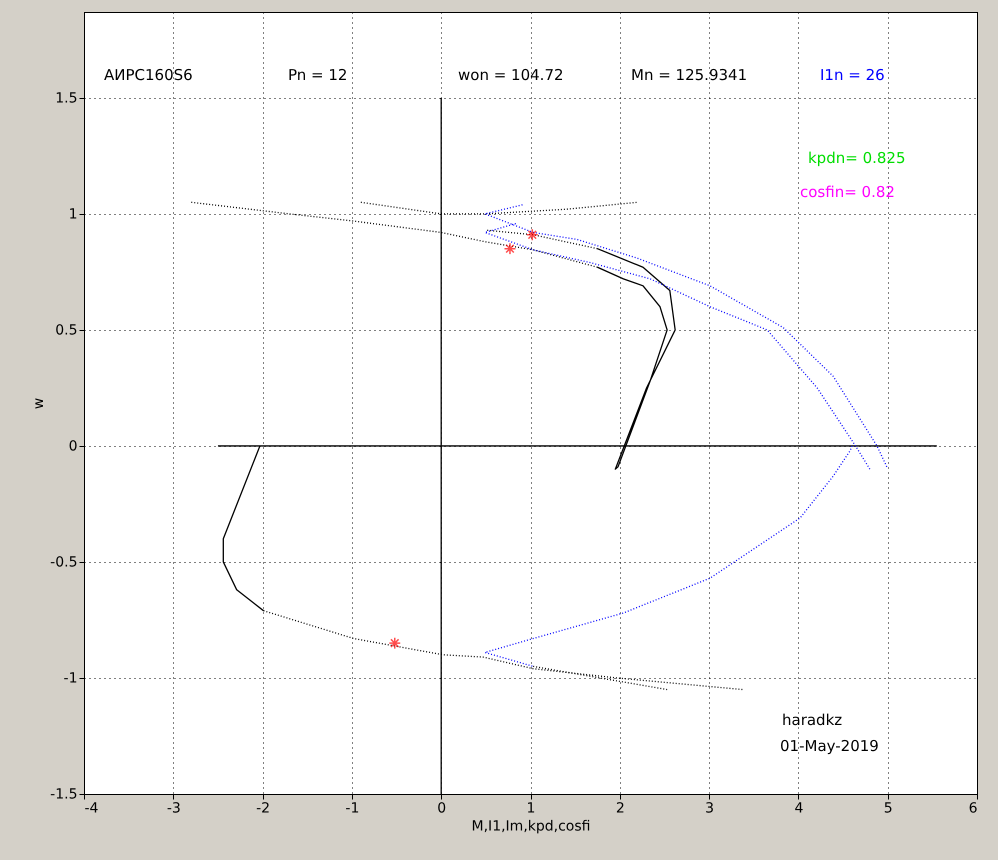 Image resolution: width=998 pixels, height=860 pixels. I want to click on y-tick-label: -1.5, so click(64, 794).